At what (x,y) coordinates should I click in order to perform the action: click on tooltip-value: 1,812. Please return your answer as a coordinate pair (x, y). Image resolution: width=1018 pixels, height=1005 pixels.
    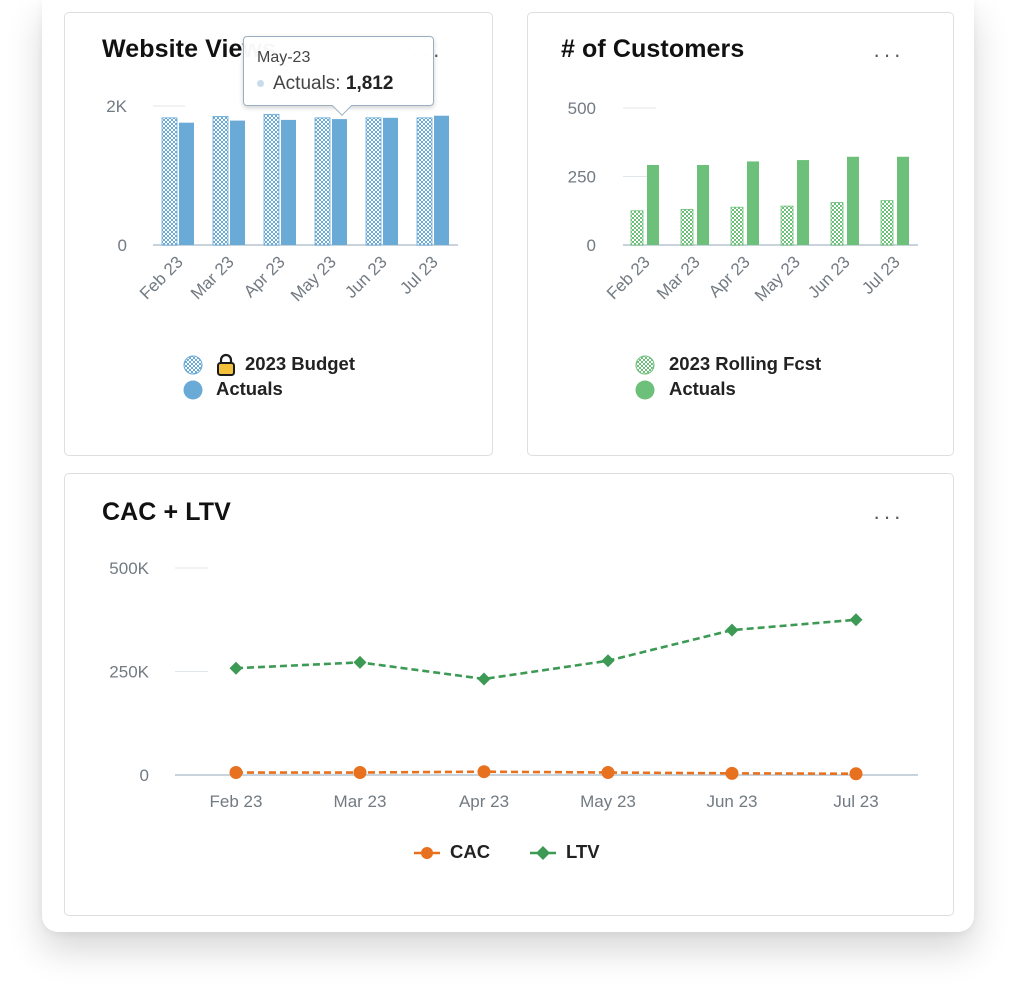
    Looking at the image, I should click on (369, 83).